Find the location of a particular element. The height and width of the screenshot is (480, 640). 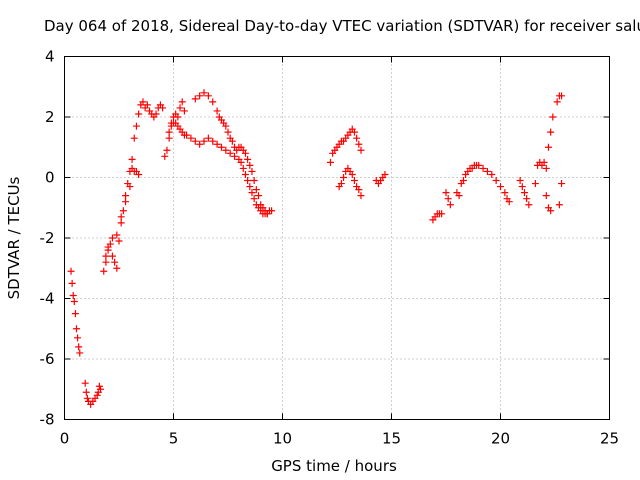

x-tick-label: 5 is located at coordinates (174, 439).